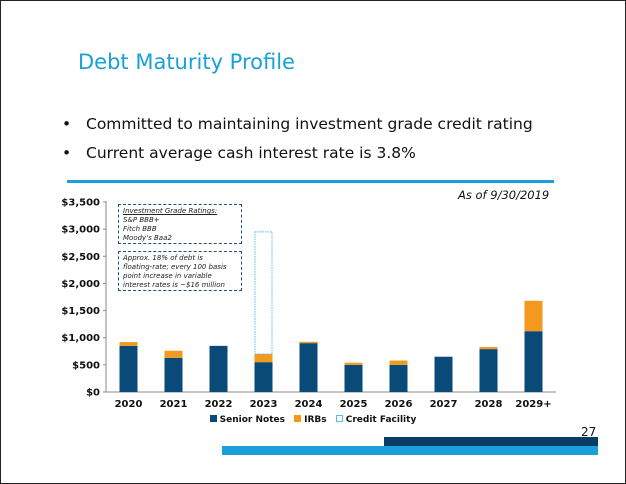  I want to click on slide-title: Debt Maturity Profile, so click(186, 62).